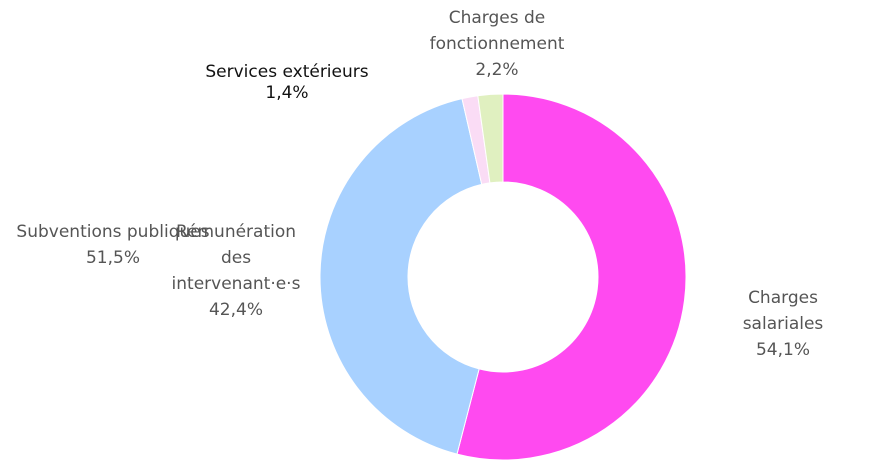 The width and height of the screenshot is (883, 461). I want to click on label-text: Services extérieurs, so click(287, 72).